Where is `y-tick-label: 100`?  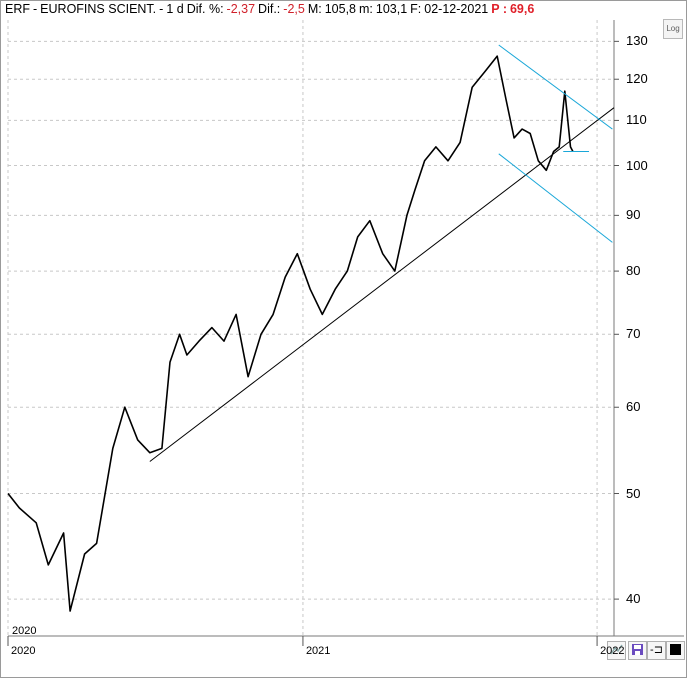 y-tick-label: 100 is located at coordinates (637, 165).